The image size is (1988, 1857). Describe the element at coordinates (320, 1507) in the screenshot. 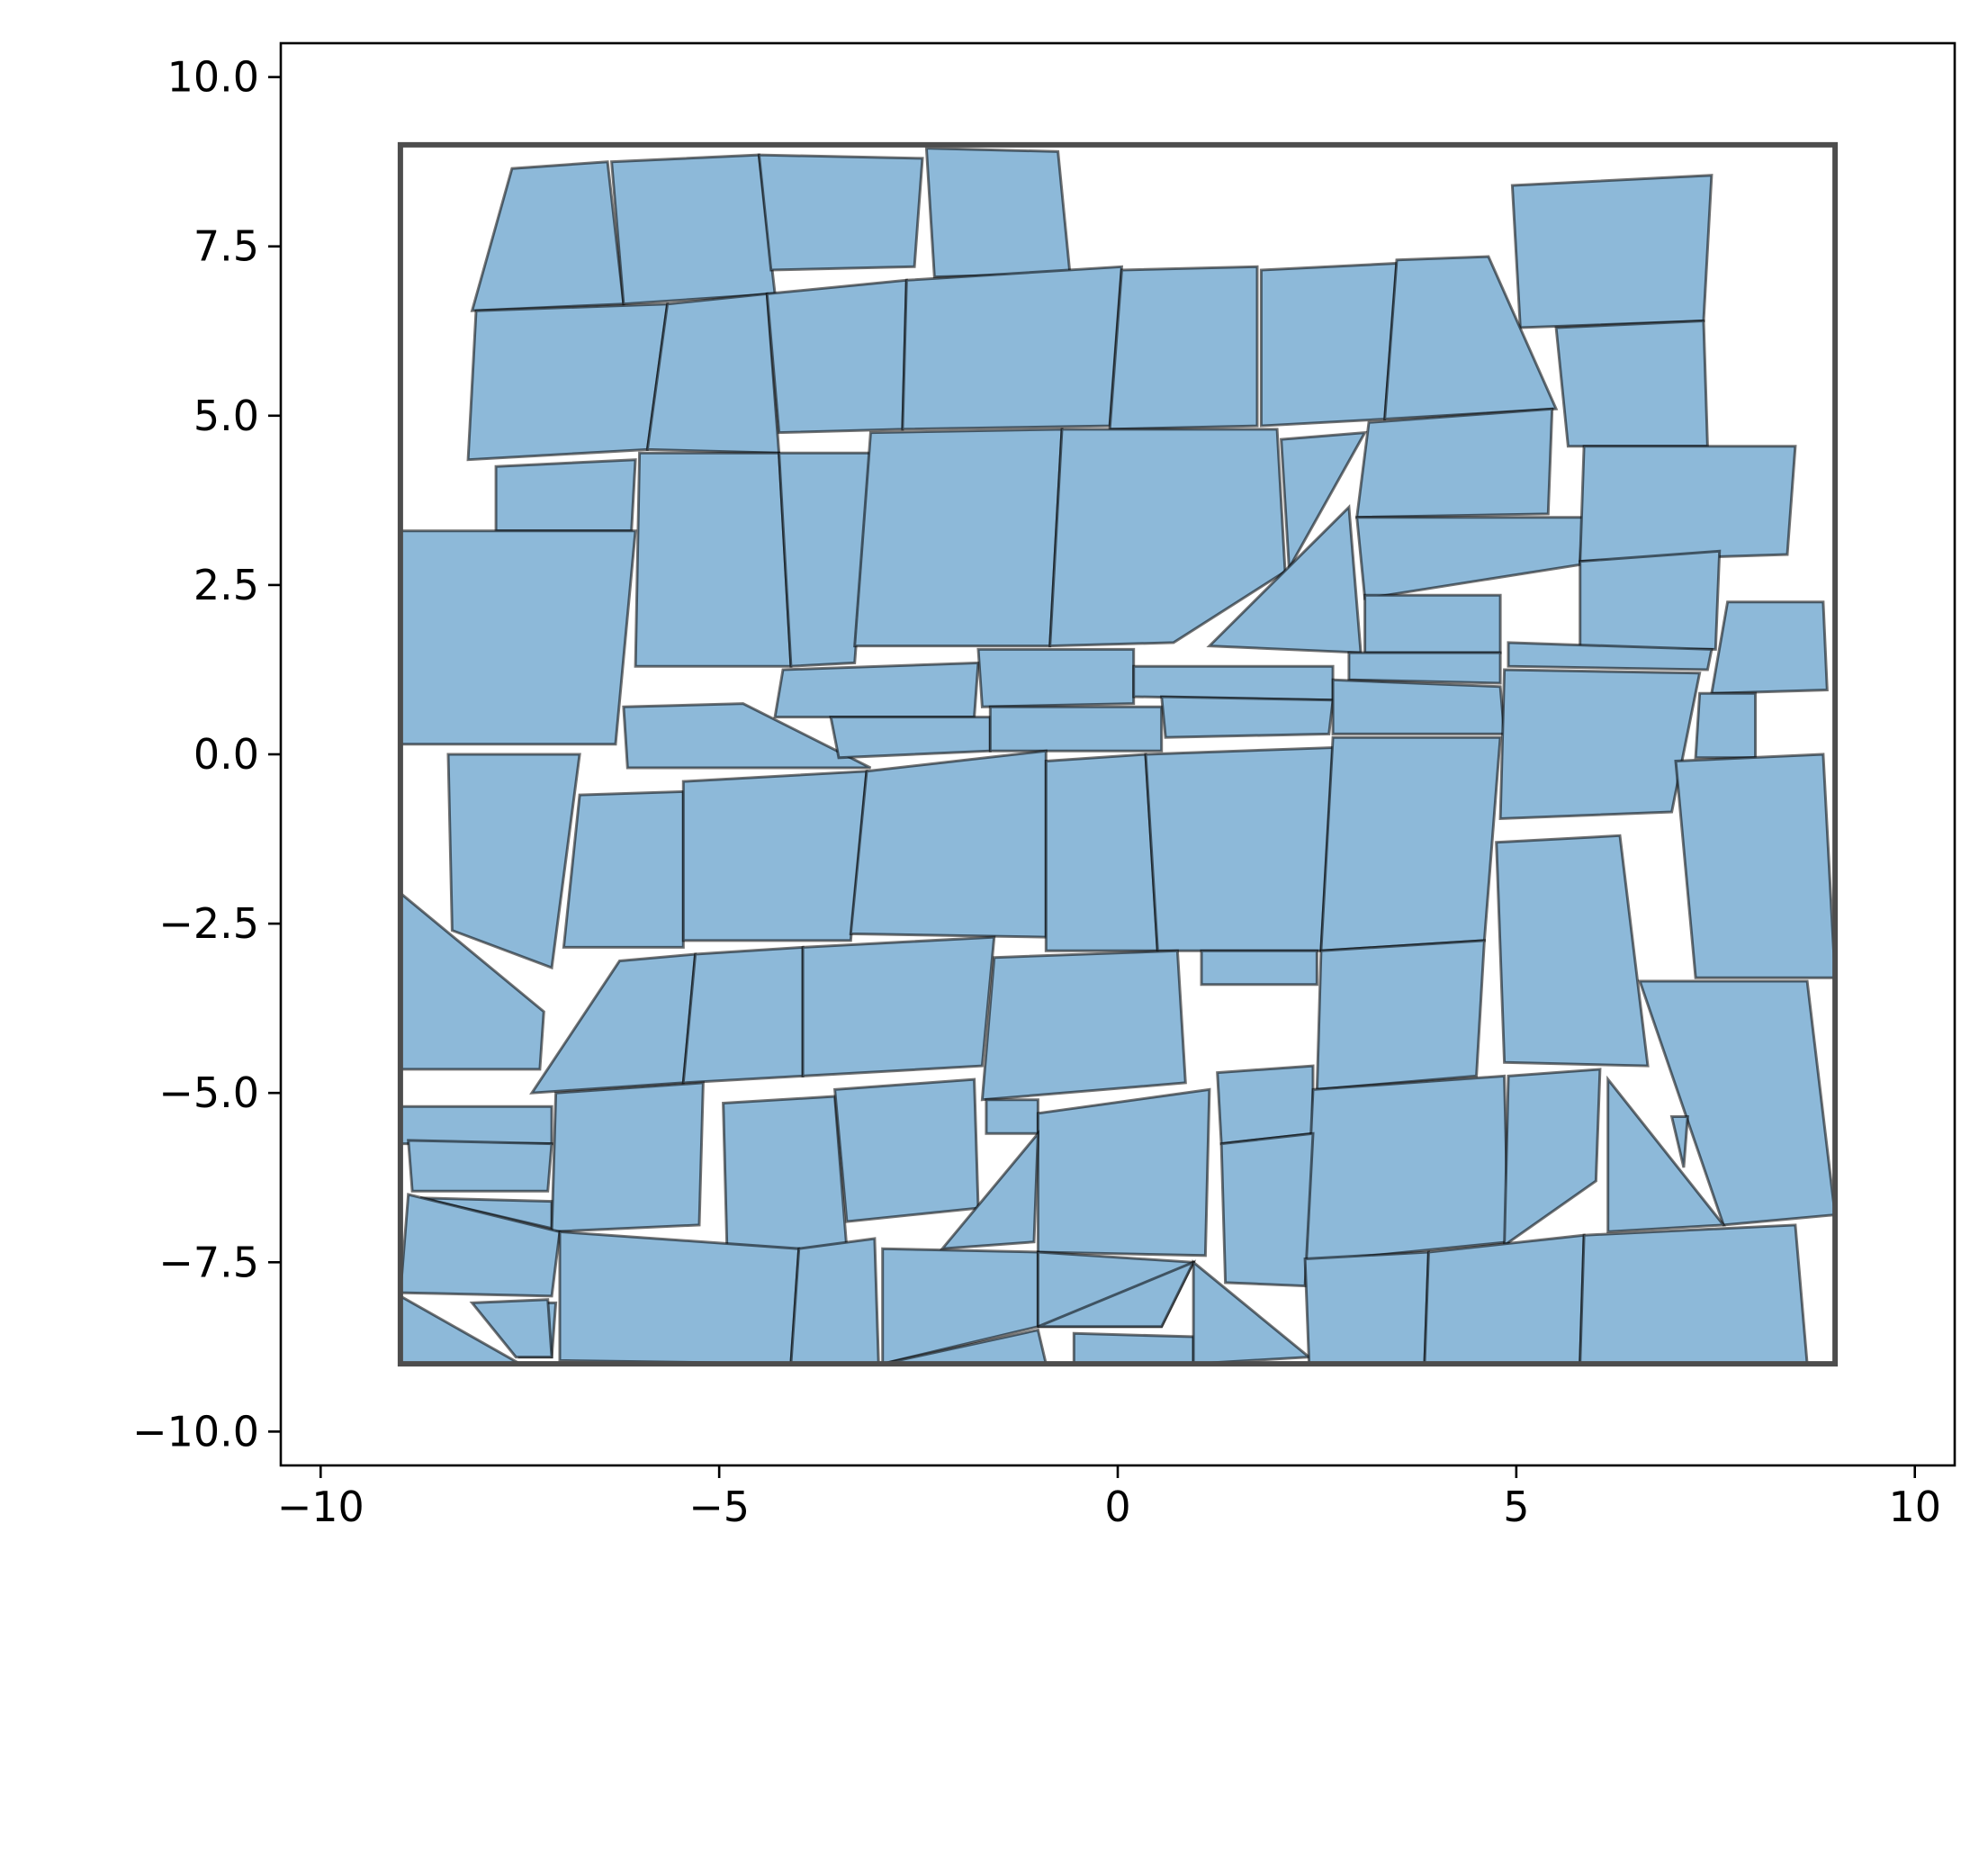

I see `x-tick-label: −10` at that location.